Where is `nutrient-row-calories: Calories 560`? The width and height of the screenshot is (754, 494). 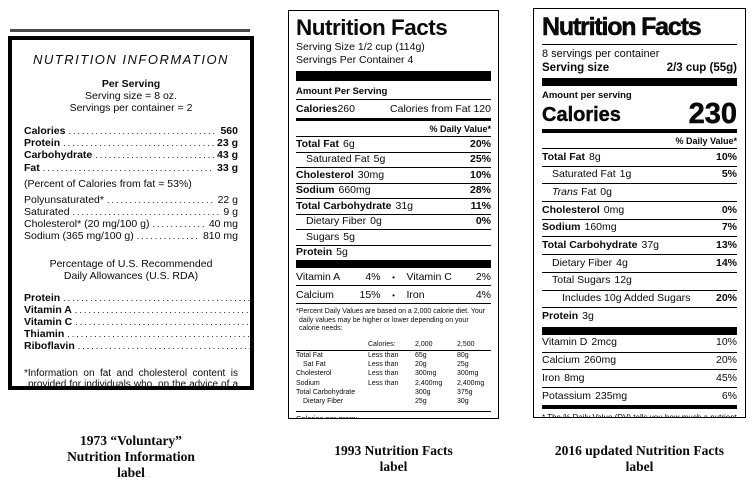 nutrient-row-calories: Calories 560 is located at coordinates (131, 131).